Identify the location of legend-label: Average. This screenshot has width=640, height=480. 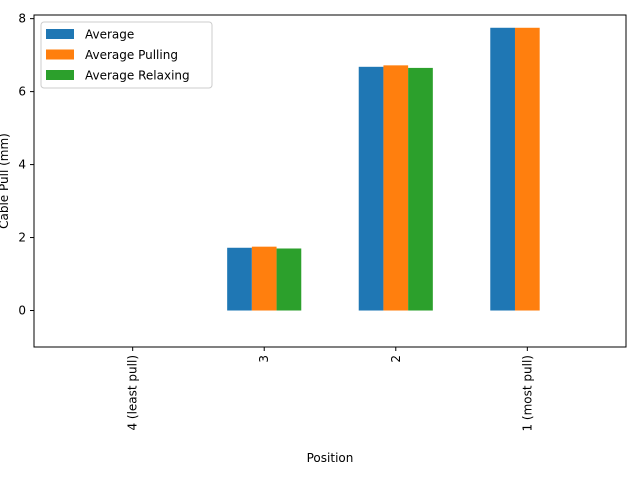
(109, 35).